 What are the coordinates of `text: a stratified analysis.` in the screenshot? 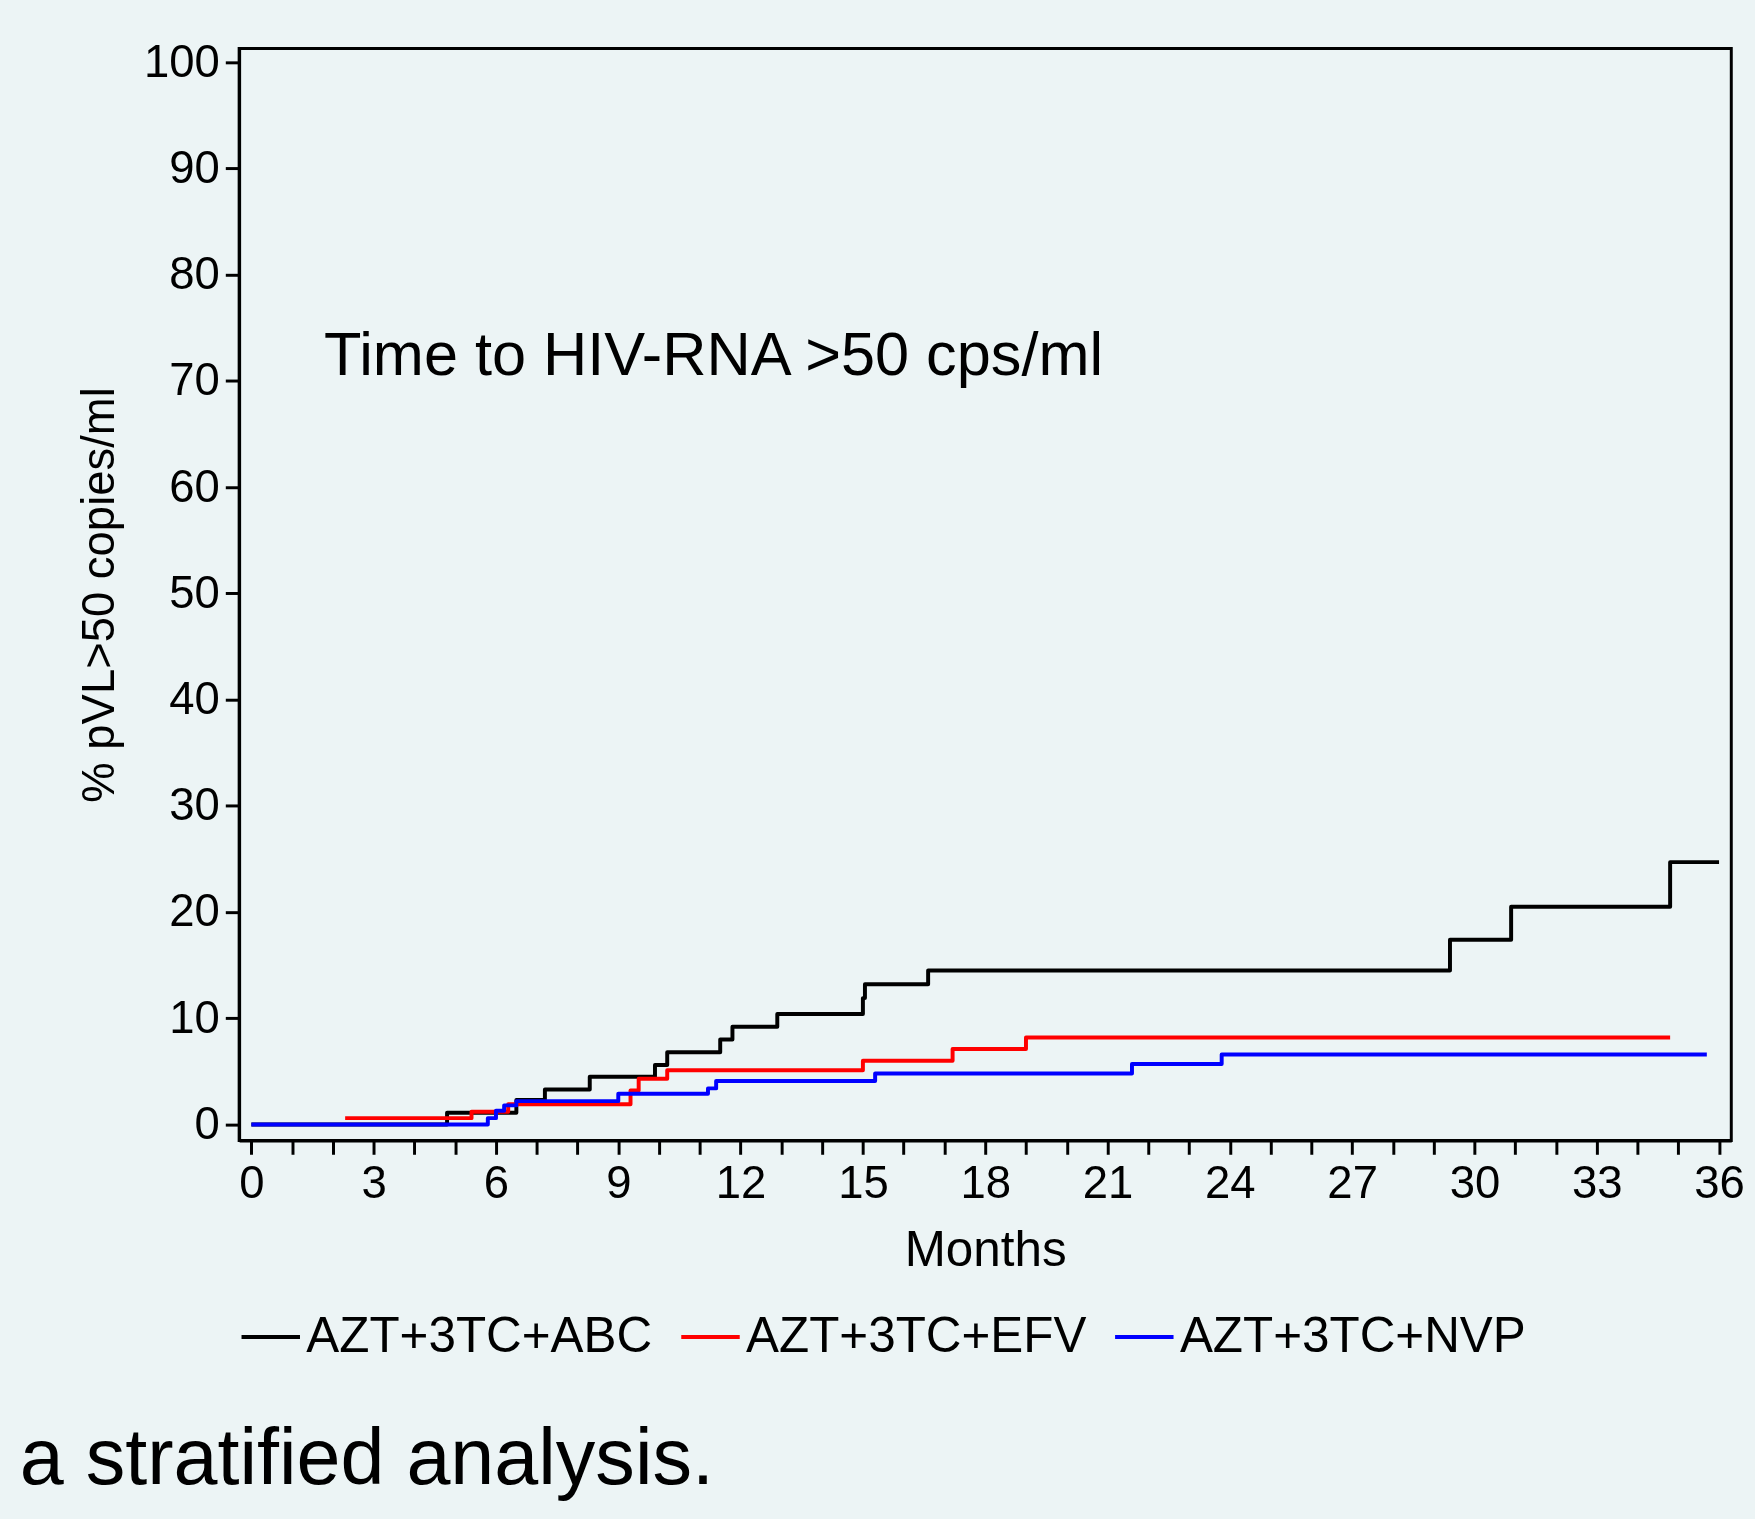 It's located at (366, 1457).